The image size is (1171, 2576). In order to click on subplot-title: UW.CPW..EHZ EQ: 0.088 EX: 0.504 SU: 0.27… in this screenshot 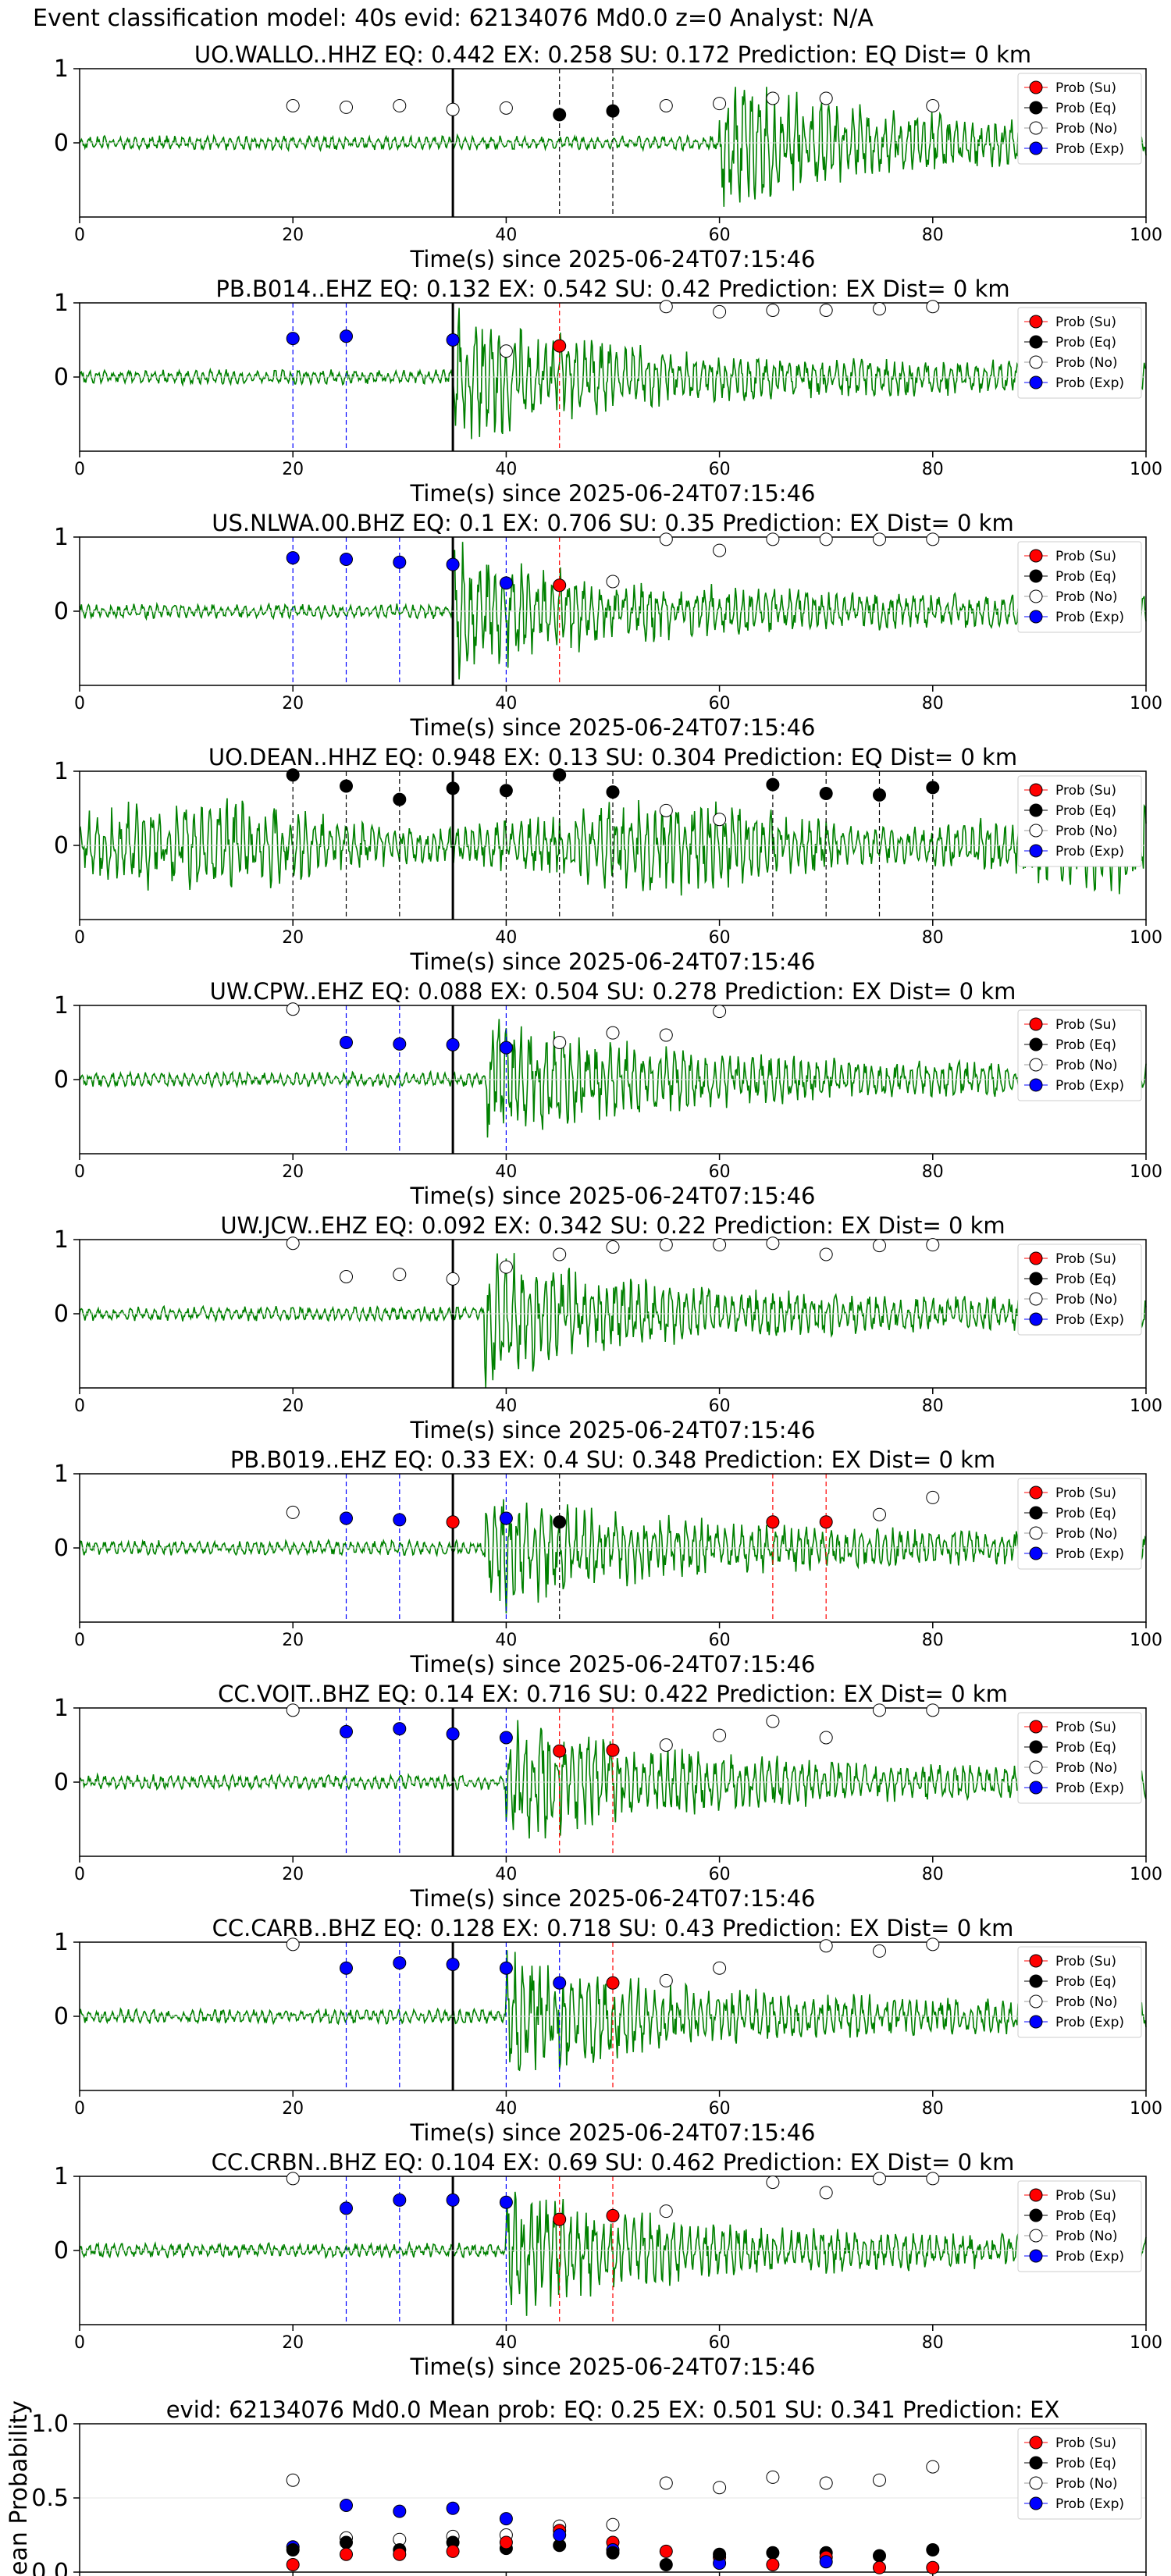, I will do `click(613, 991)`.